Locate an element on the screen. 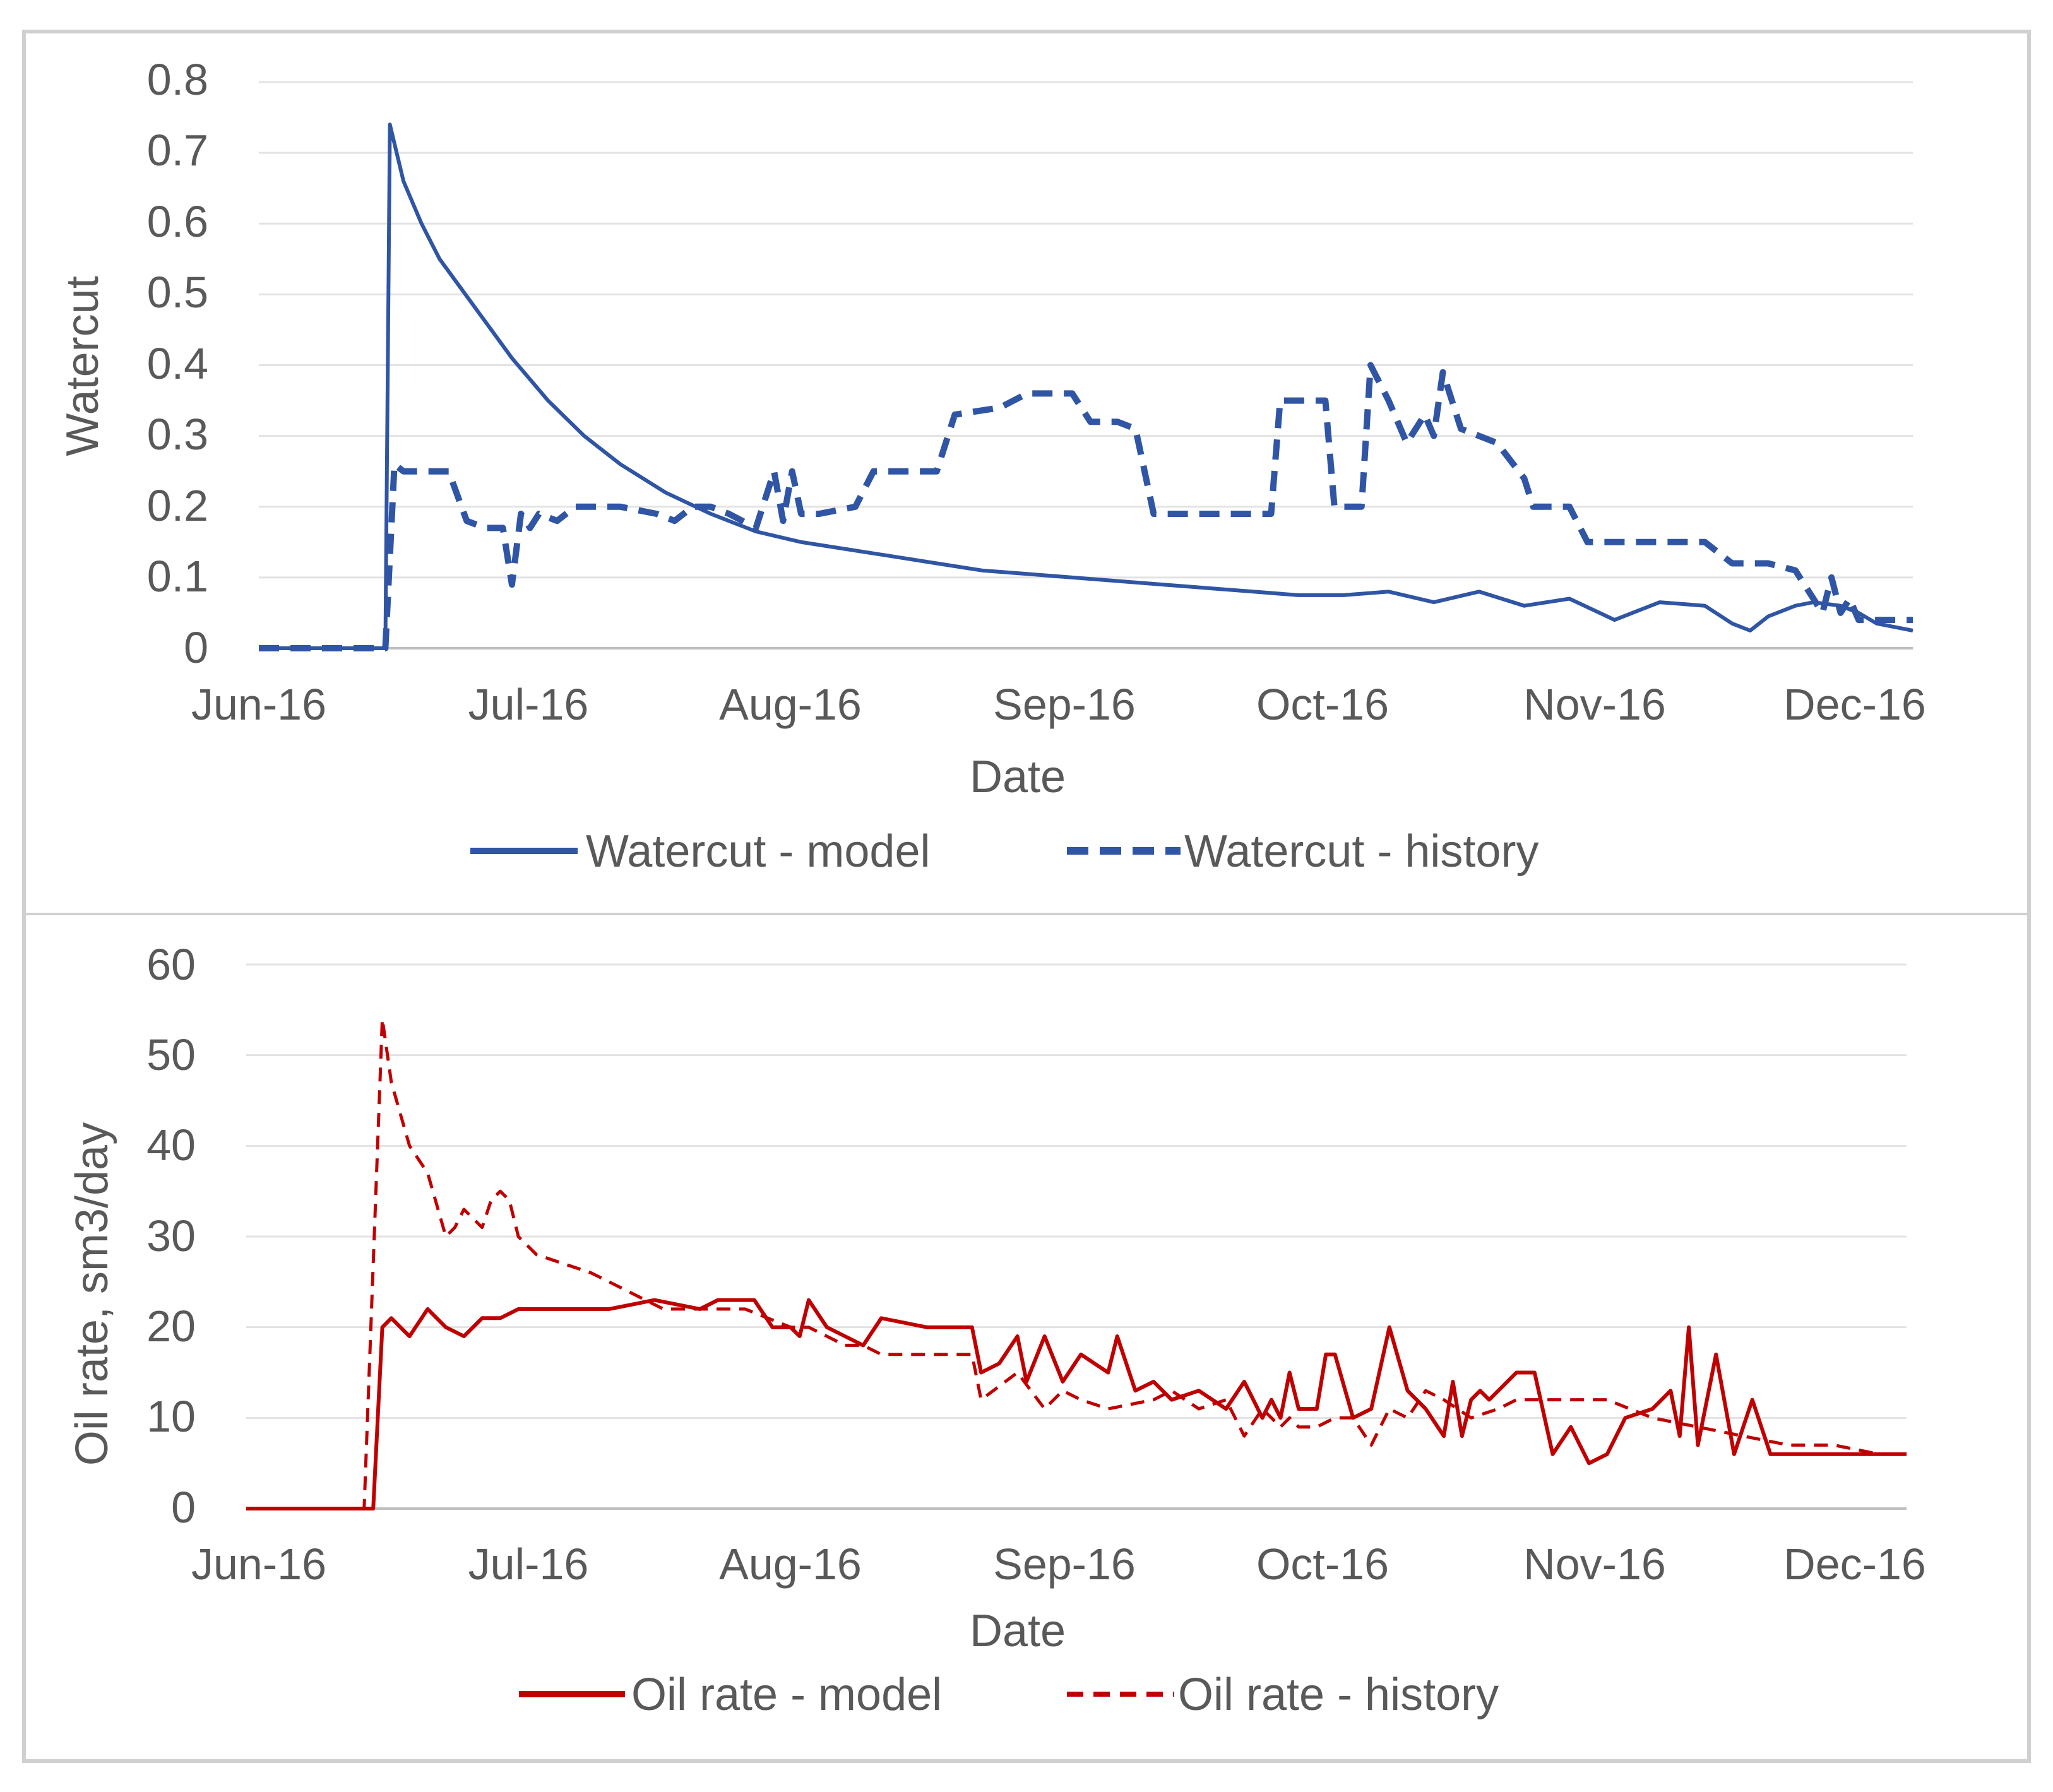 This screenshot has height=1792, width=2053. oil-rate-x-axis-title: Date is located at coordinates (1018, 1631).